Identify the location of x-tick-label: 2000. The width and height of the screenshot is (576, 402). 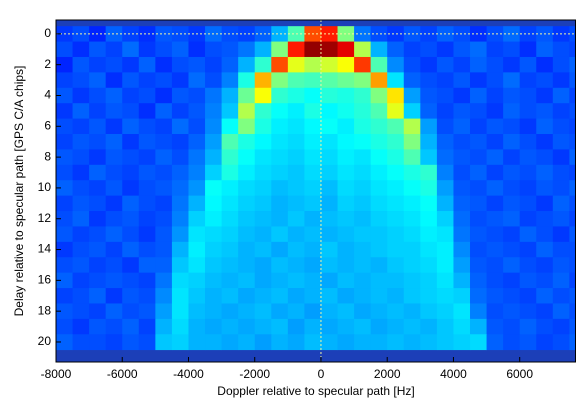
(387, 374).